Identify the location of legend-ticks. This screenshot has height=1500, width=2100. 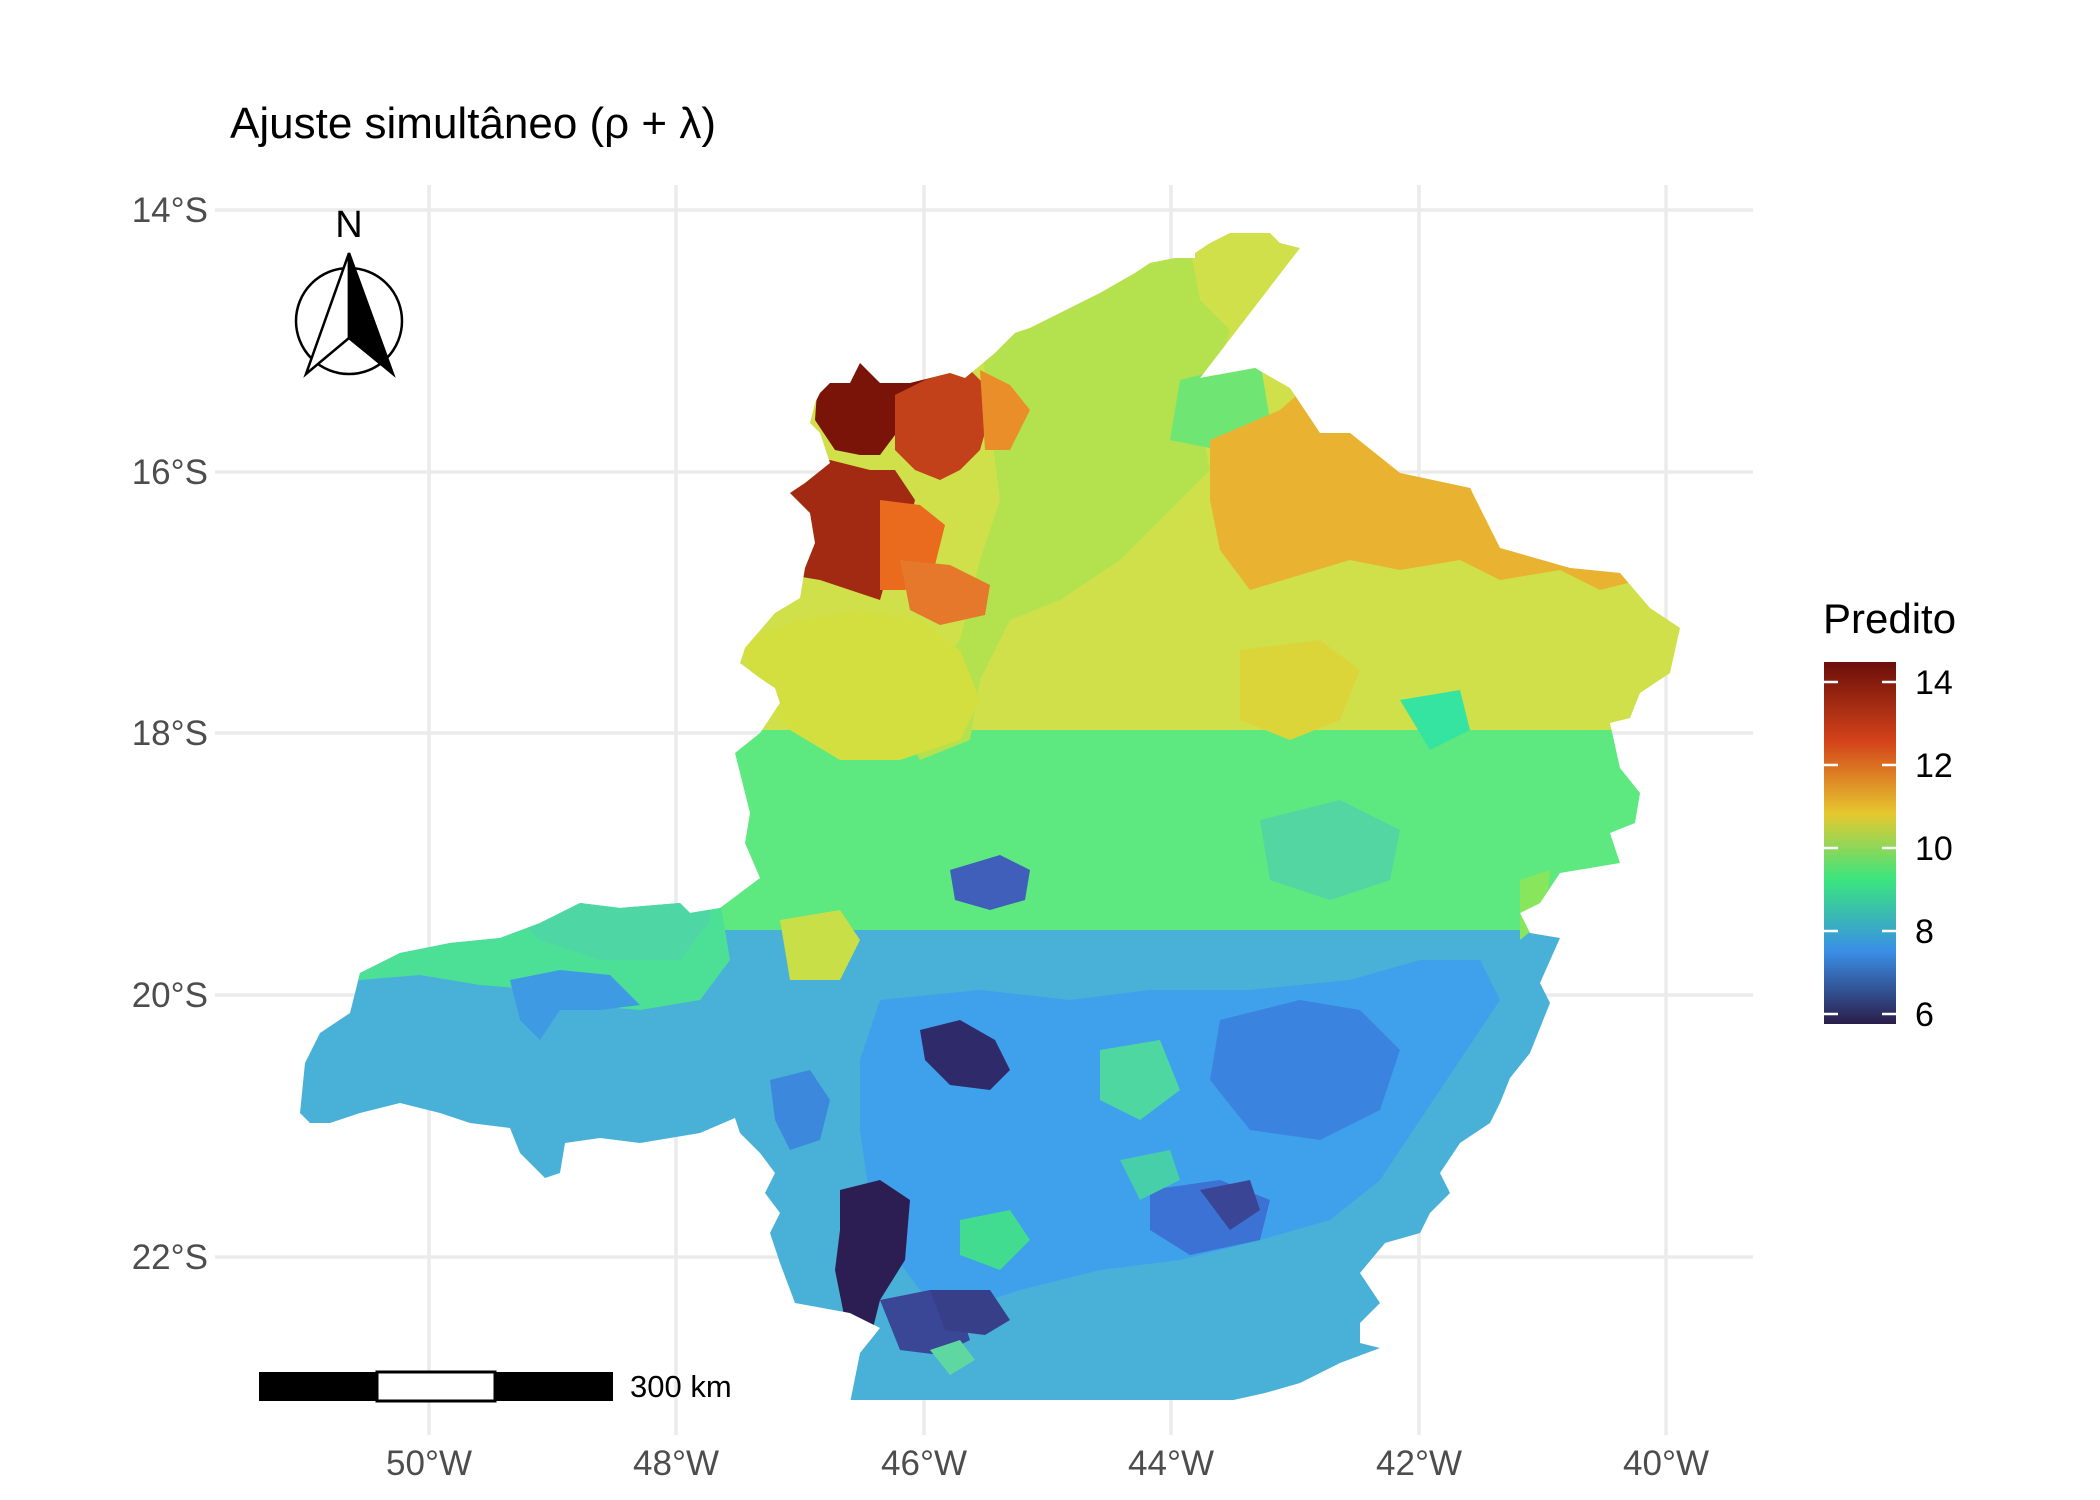
(1860, 848).